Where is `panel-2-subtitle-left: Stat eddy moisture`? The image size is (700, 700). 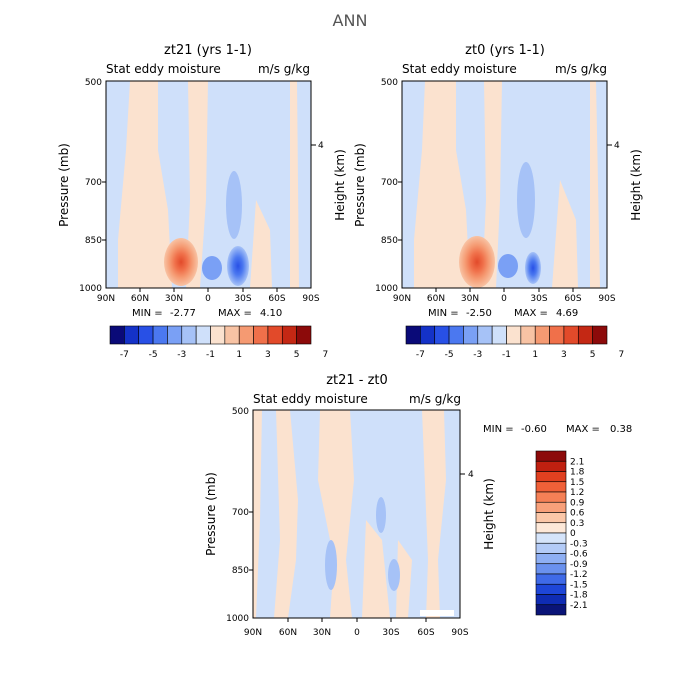 panel-2-subtitle-left: Stat eddy moisture is located at coordinates (459, 69).